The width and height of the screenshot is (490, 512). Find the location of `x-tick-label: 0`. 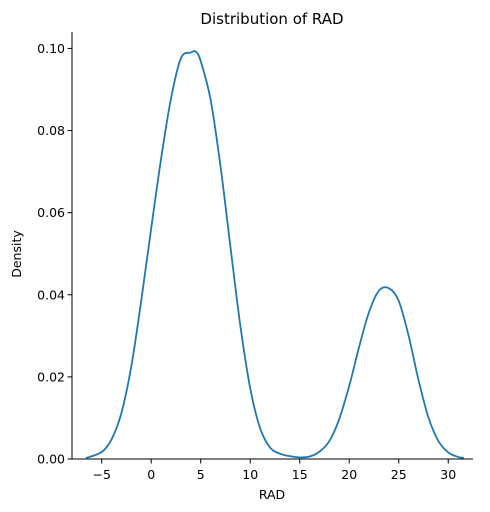

x-tick-label: 0 is located at coordinates (151, 474).